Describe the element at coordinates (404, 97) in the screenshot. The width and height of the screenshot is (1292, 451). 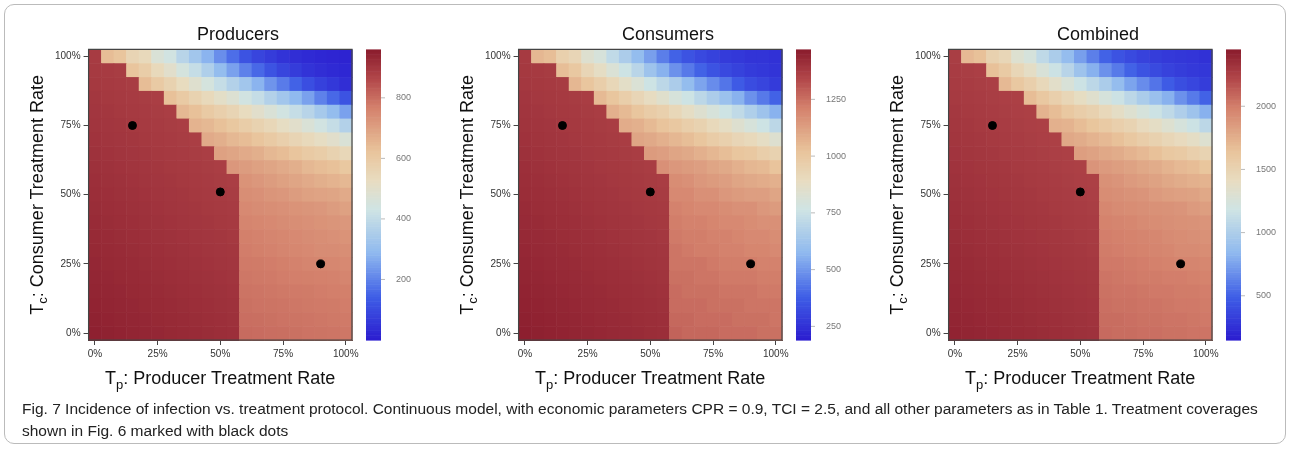
I see `color-bar-label: 800` at that location.